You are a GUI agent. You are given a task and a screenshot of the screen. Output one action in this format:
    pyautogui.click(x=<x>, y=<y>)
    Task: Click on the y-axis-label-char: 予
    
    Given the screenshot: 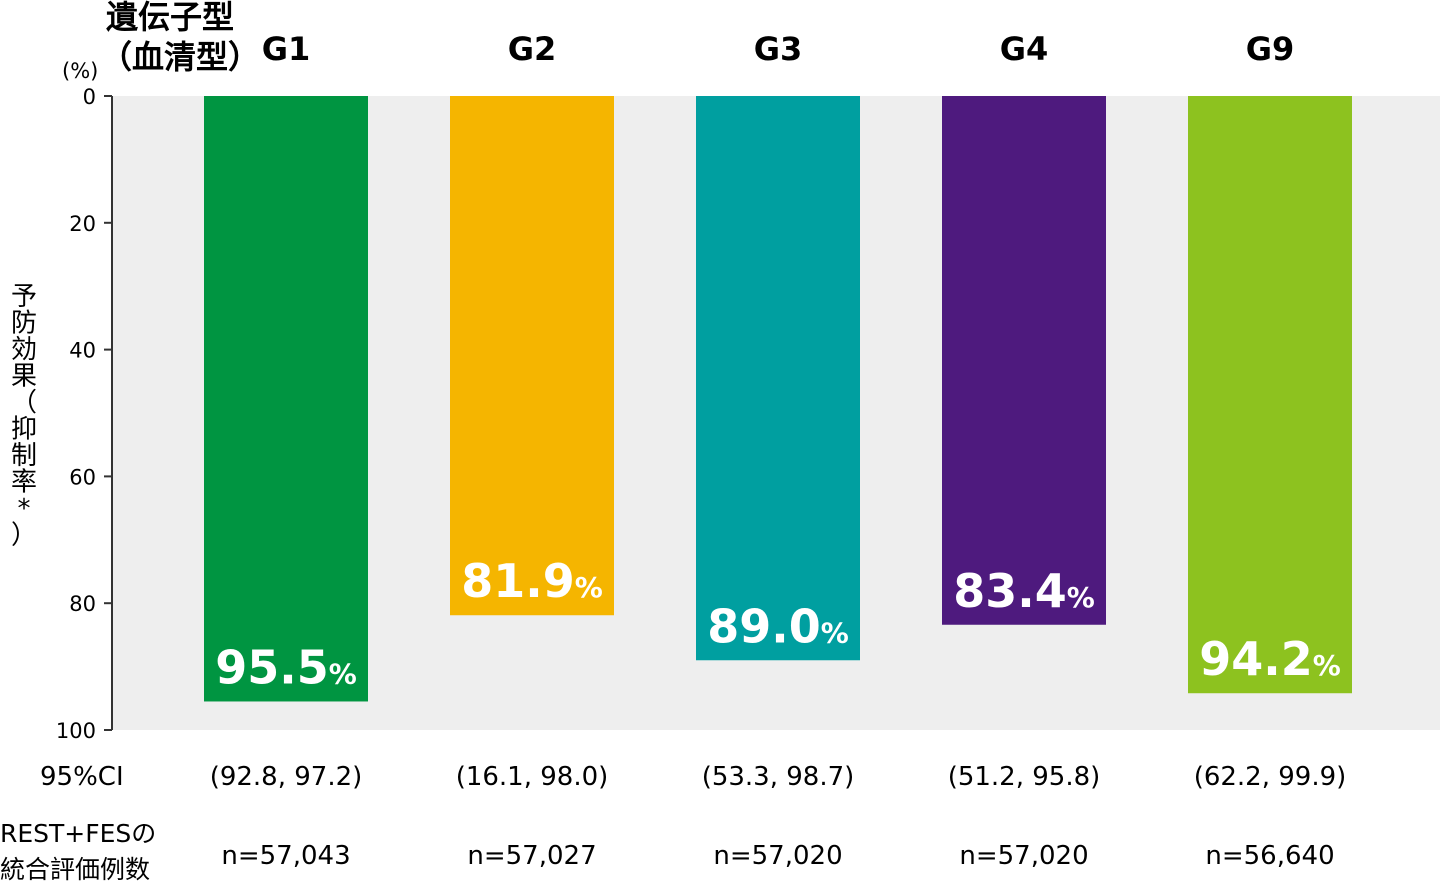 What is the action you would take?
    pyautogui.click(x=24, y=297)
    